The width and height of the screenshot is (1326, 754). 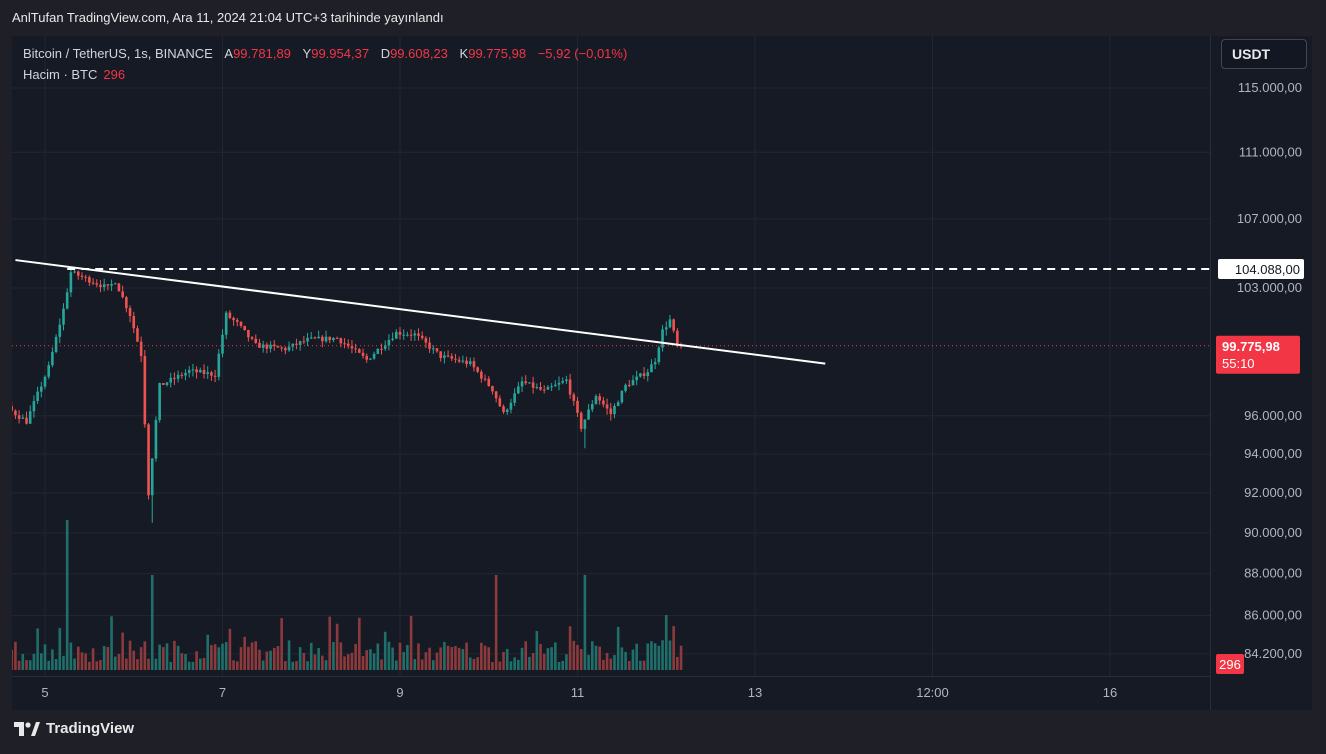 What do you see at coordinates (27, 728) in the screenshot?
I see `tradingview-icon` at bounding box center [27, 728].